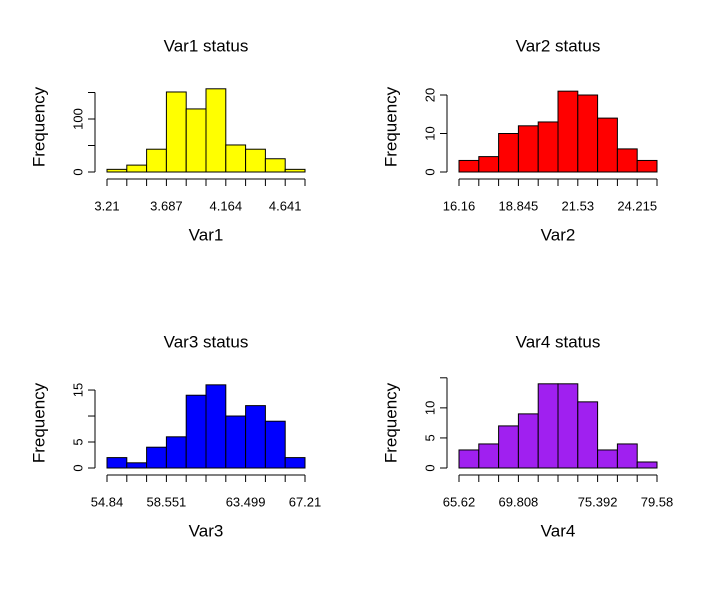 The image size is (703, 591). What do you see at coordinates (558, 341) in the screenshot?
I see `chart-title: Var4 status` at bounding box center [558, 341].